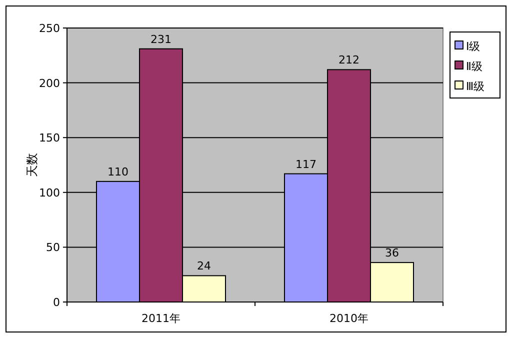  I want to click on x-tick-label: 2010年, so click(349, 318).